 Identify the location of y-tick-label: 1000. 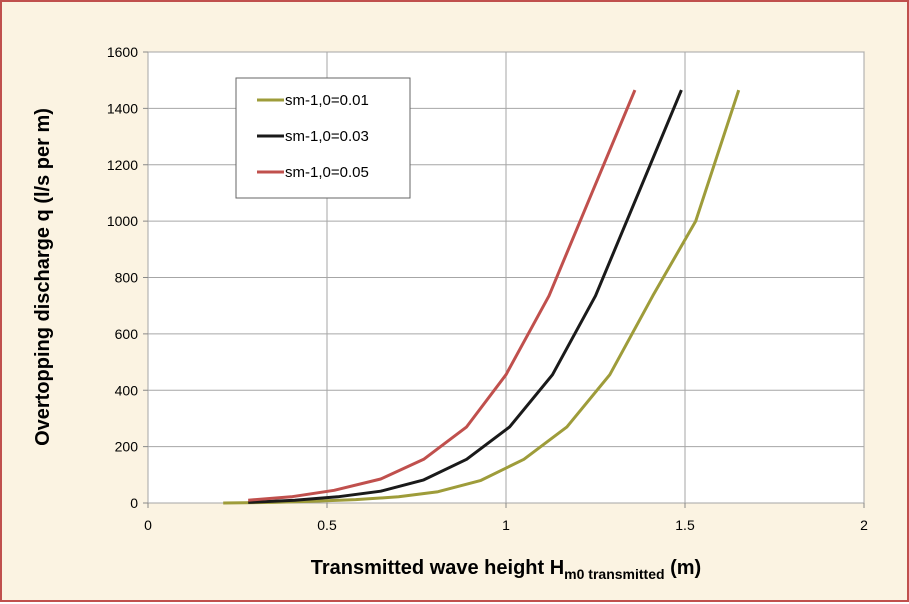
(122, 221).